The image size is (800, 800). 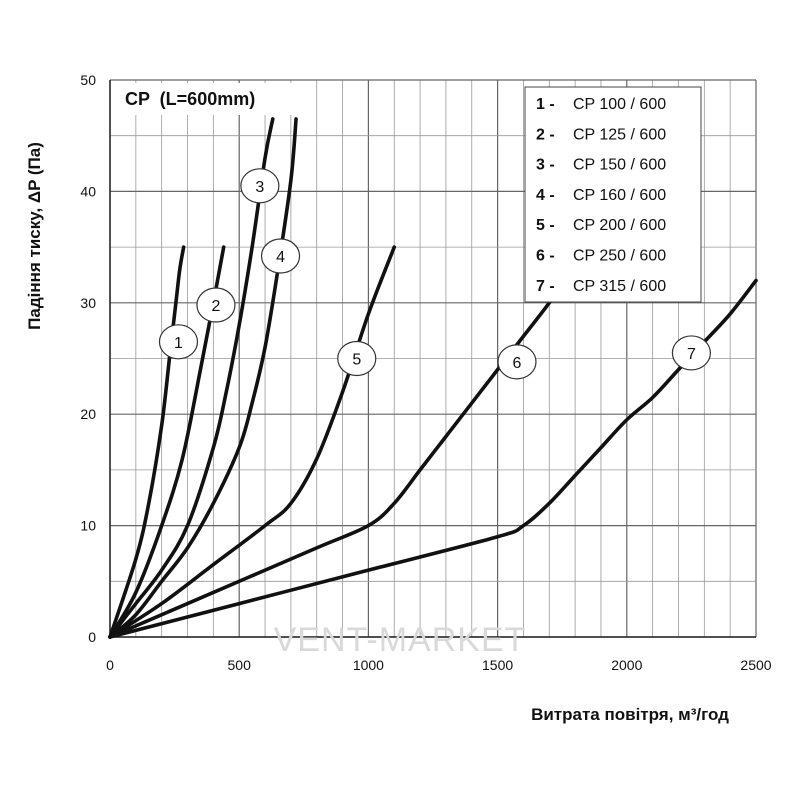 I want to click on x-tick-label: 500, so click(x=240, y=665).